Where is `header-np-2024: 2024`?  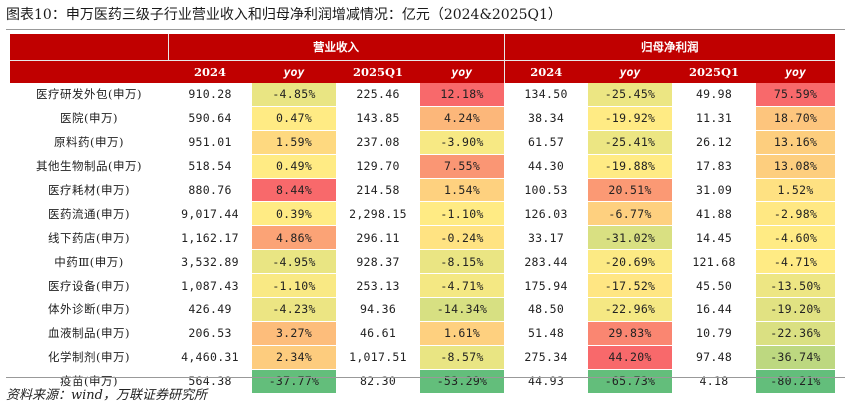 header-np-2024: 2024 is located at coordinates (546, 71).